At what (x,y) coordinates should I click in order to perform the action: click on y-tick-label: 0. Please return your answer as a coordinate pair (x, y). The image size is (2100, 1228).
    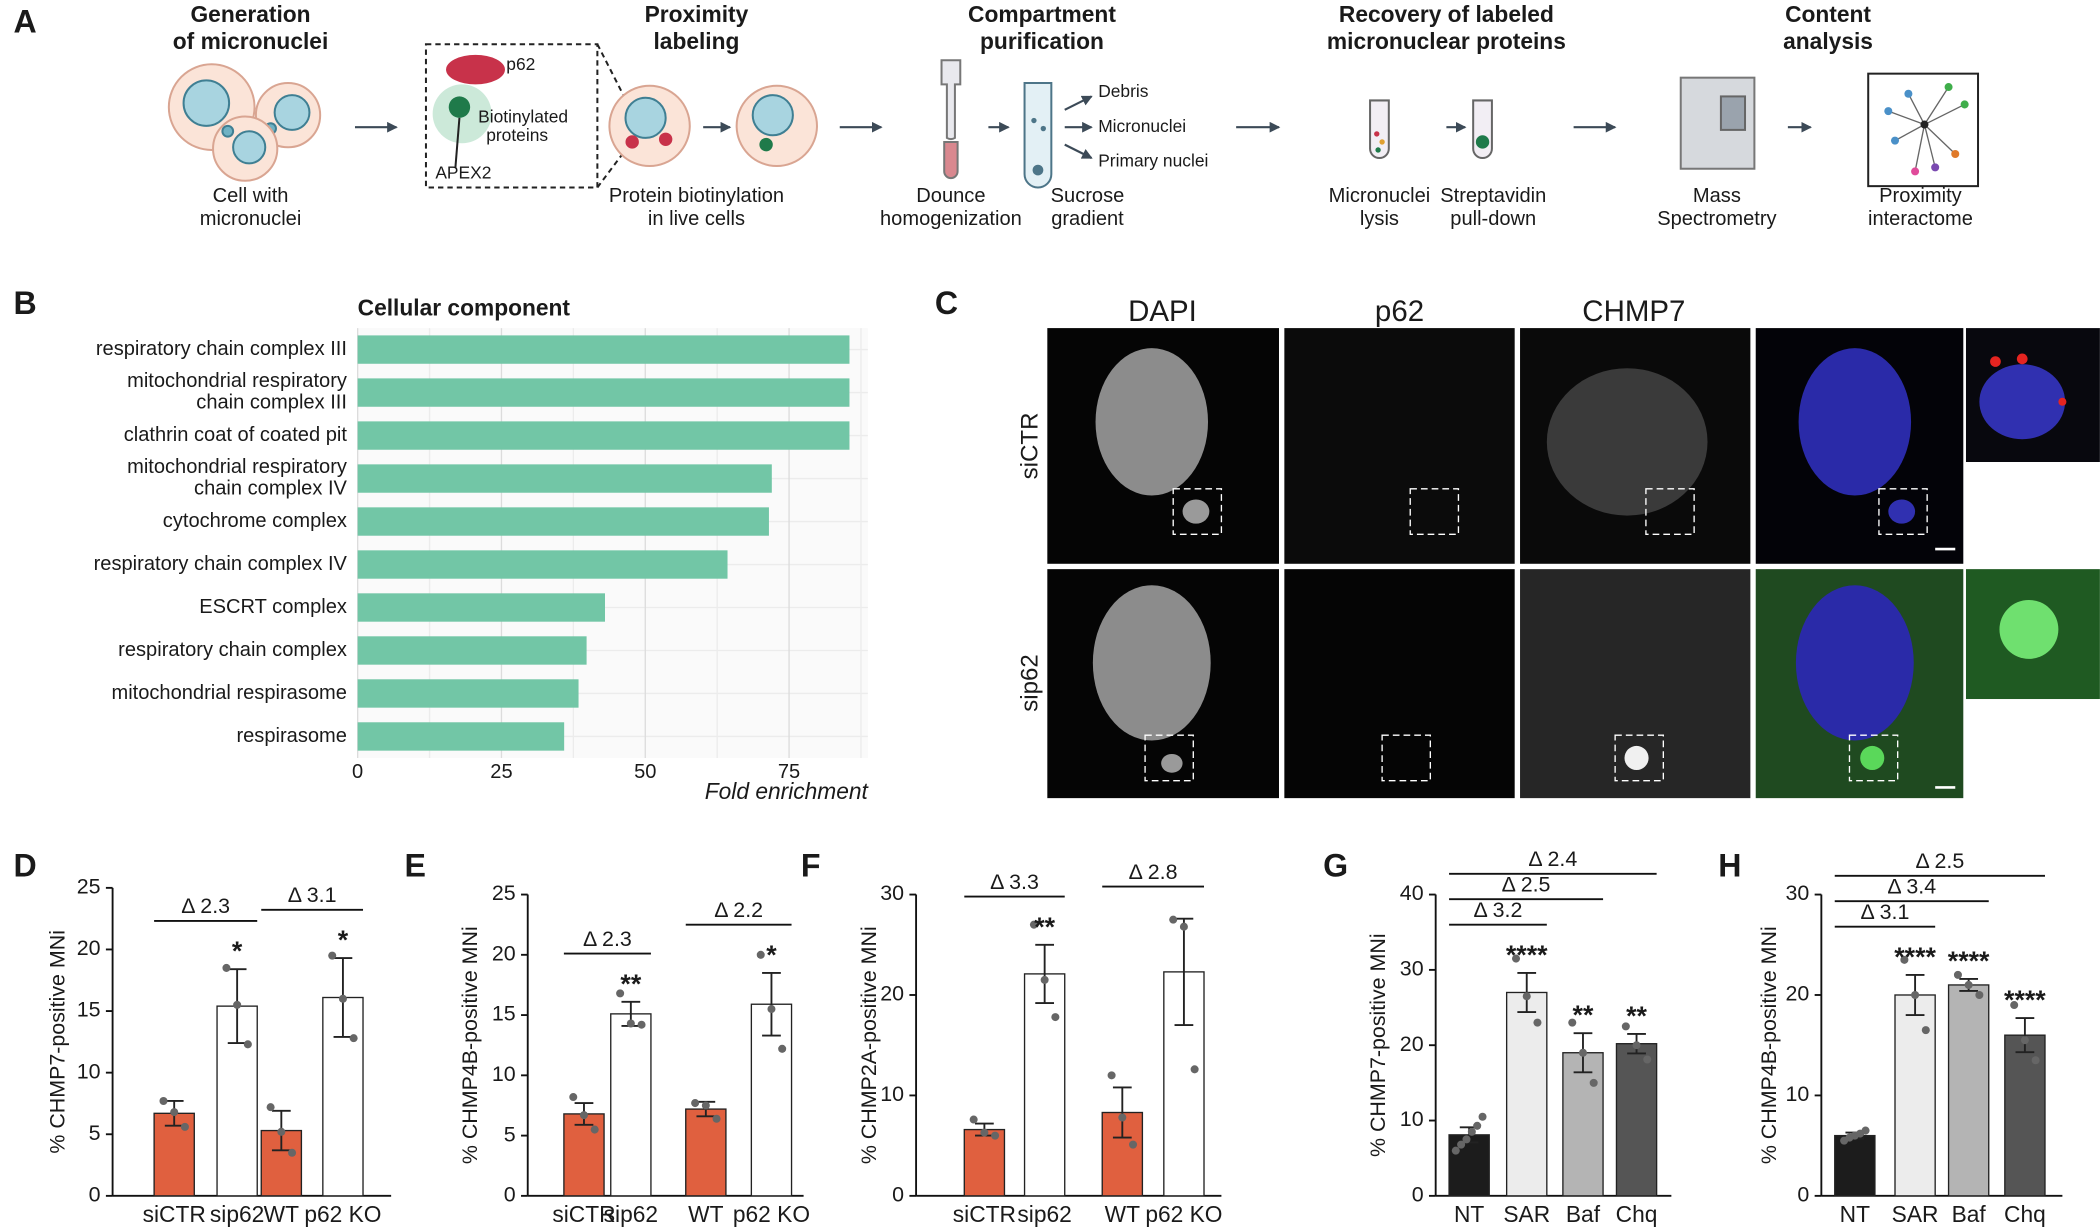
    Looking at the image, I should click on (1418, 1195).